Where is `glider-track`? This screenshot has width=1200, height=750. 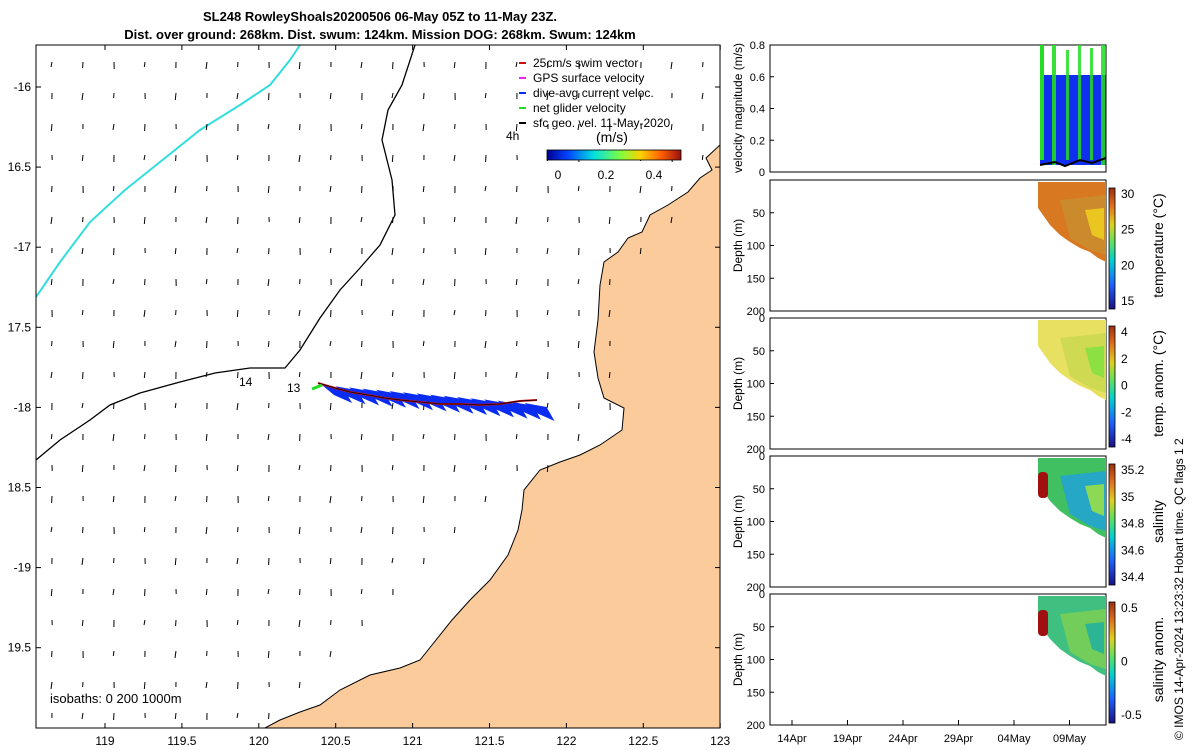
glider-track is located at coordinates (433, 401).